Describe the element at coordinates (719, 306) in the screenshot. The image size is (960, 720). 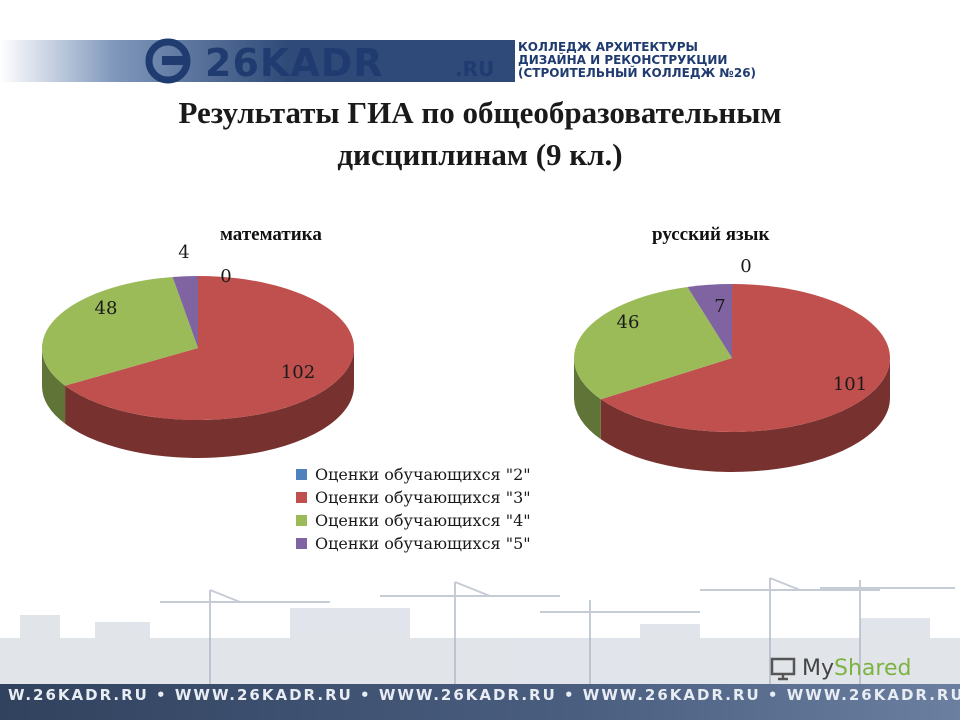
I see `pie-2-label-grade5: 7` at that location.